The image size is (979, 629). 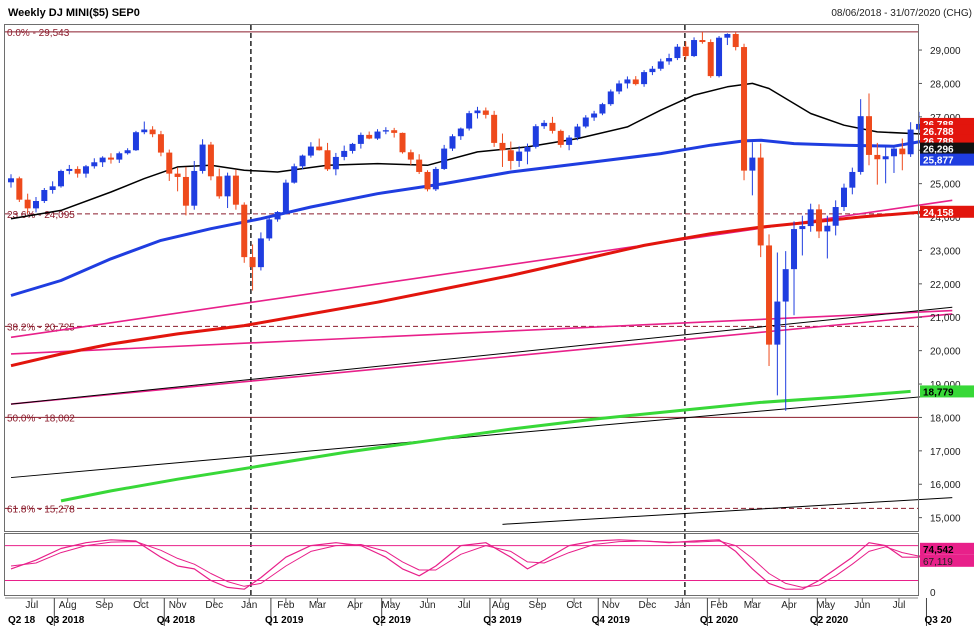 I want to click on price-tag-label: 24,158, so click(x=938, y=213).